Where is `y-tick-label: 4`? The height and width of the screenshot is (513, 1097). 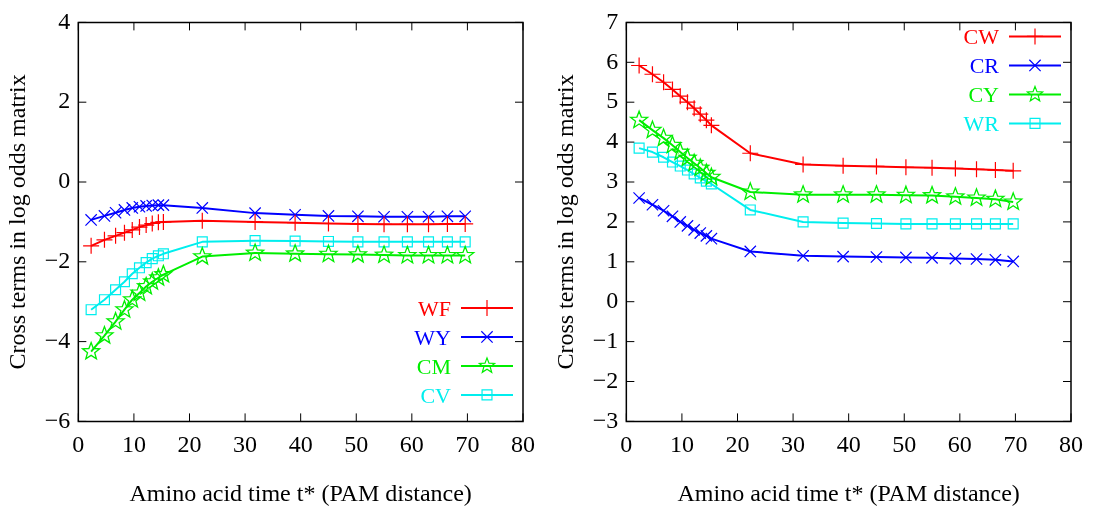 y-tick-label: 4 is located at coordinates (64, 20).